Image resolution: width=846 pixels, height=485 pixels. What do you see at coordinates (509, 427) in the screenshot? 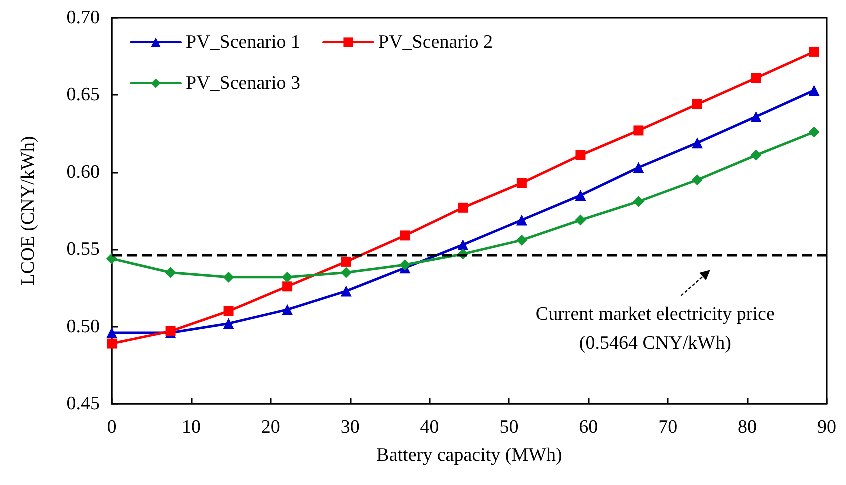
I see `x-tick-label: 50` at bounding box center [509, 427].